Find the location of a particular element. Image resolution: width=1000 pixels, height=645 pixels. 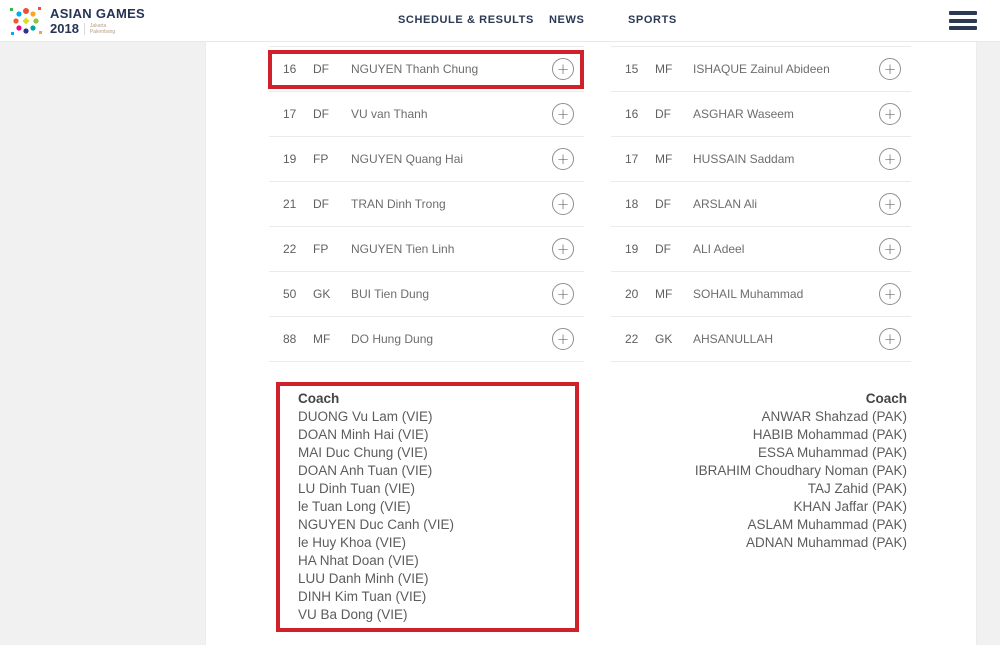

coach-name: ANWAR Shahzad (PAK) is located at coordinates (834, 416).